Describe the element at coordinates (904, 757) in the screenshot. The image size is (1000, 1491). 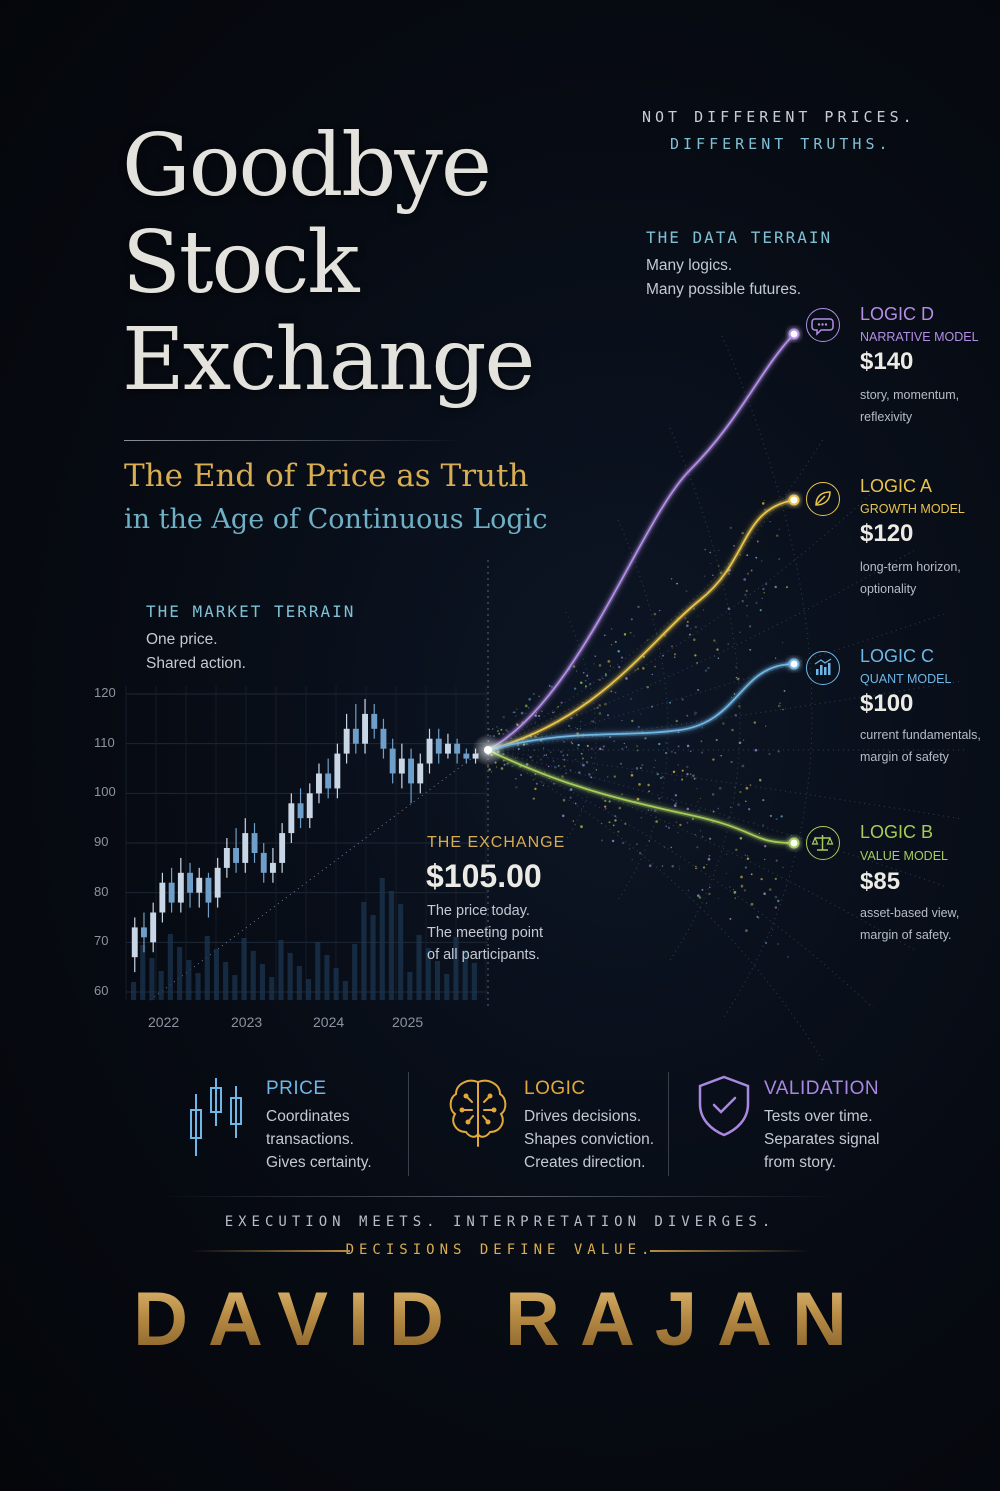
I see `logic-c-desc-2: margin of safety` at that location.